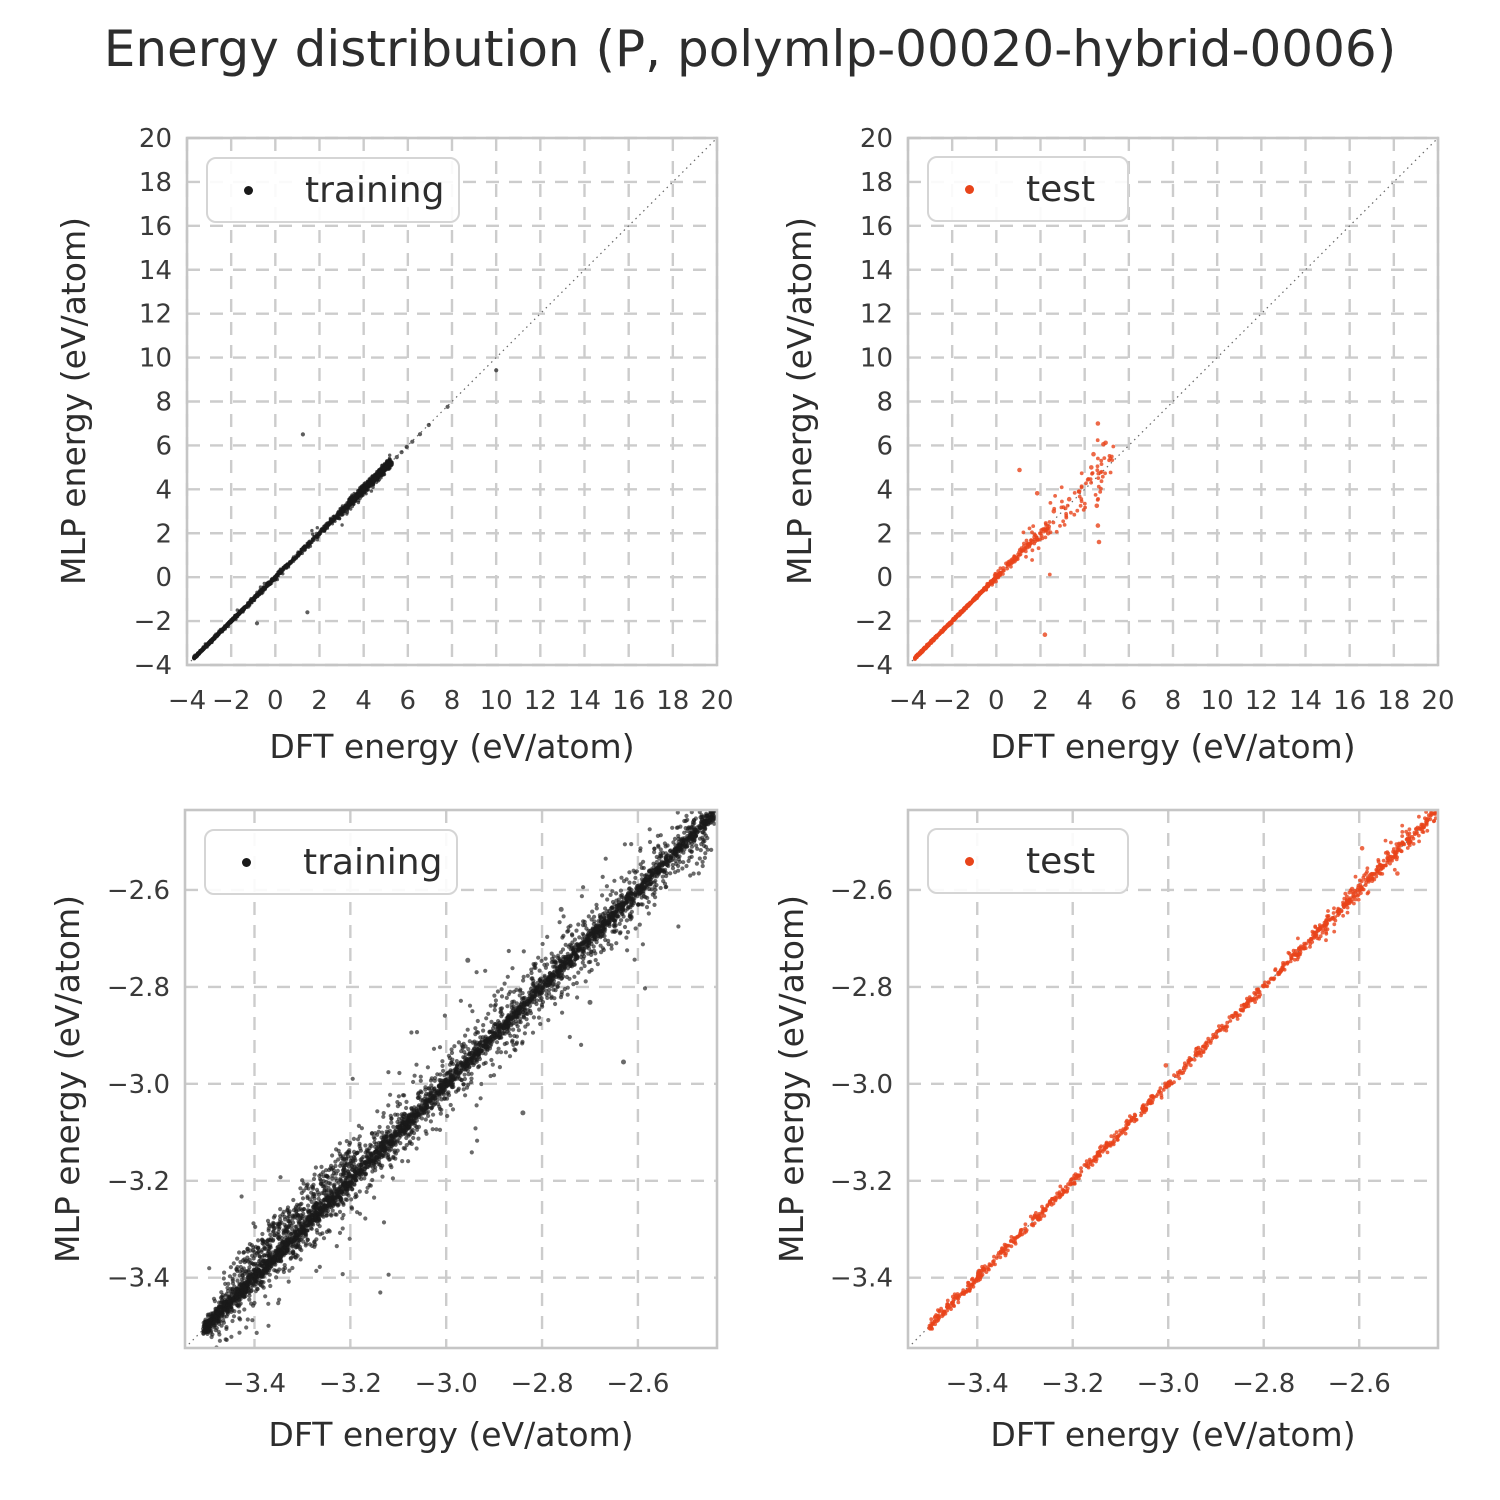 This screenshot has height=1500, width=1500. I want to click on y-tick-label: −4, so click(153, 666).